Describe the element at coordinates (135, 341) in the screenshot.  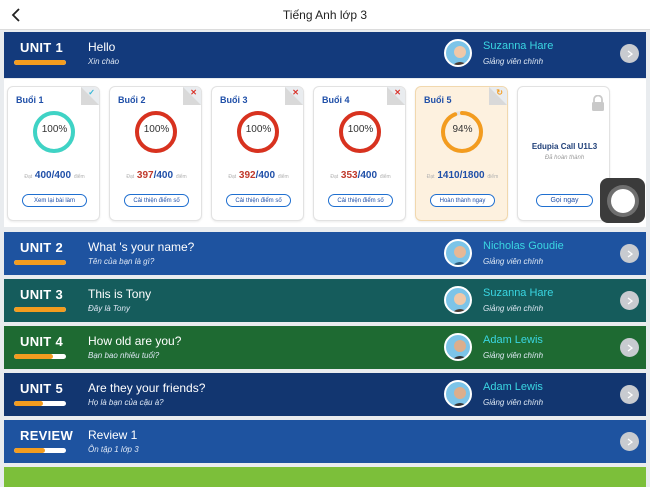
I see `unit-title: How old are you?` at that location.